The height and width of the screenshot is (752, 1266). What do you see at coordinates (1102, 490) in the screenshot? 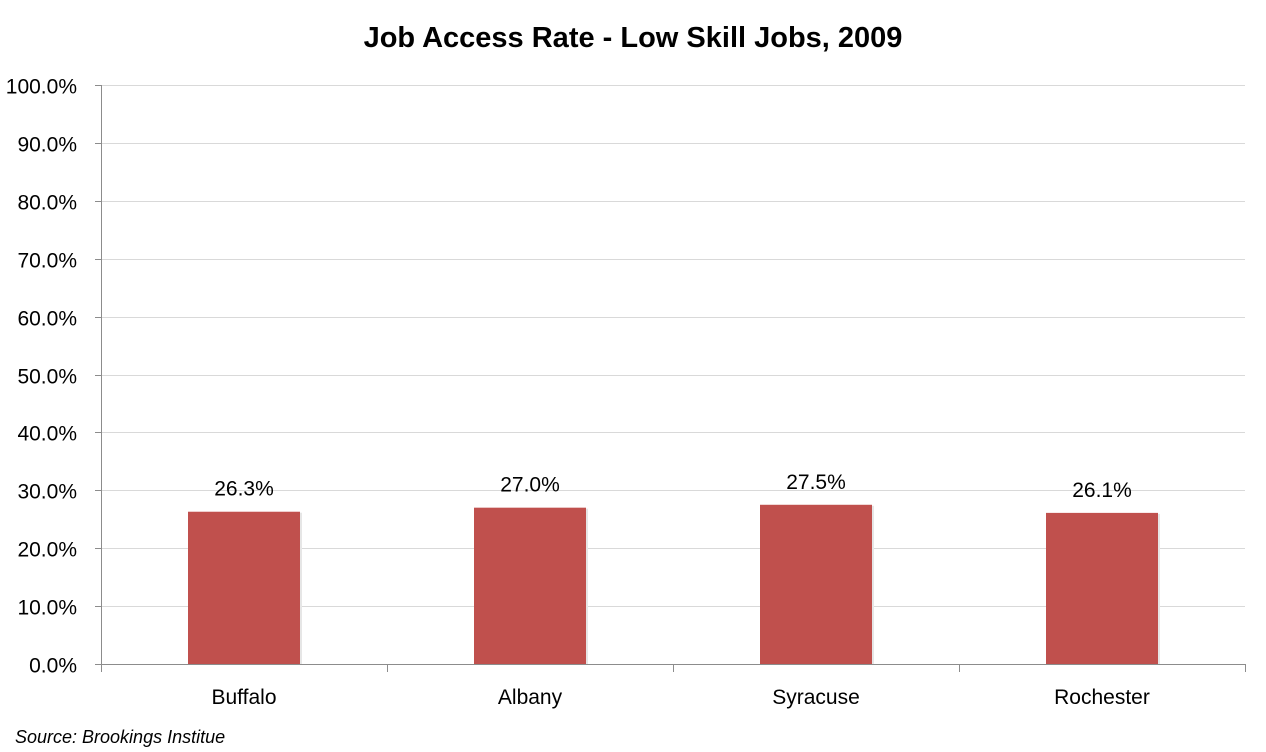
I see `data-label: 26.1%` at bounding box center [1102, 490].